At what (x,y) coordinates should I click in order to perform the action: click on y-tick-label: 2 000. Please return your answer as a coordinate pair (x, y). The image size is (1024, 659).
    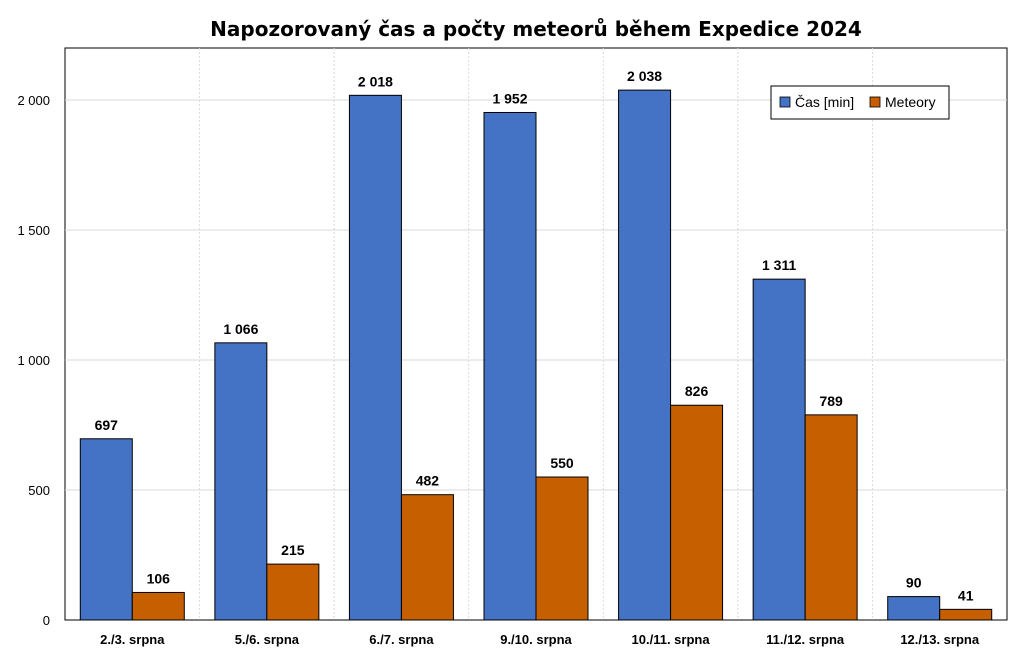
    Looking at the image, I should click on (33, 100).